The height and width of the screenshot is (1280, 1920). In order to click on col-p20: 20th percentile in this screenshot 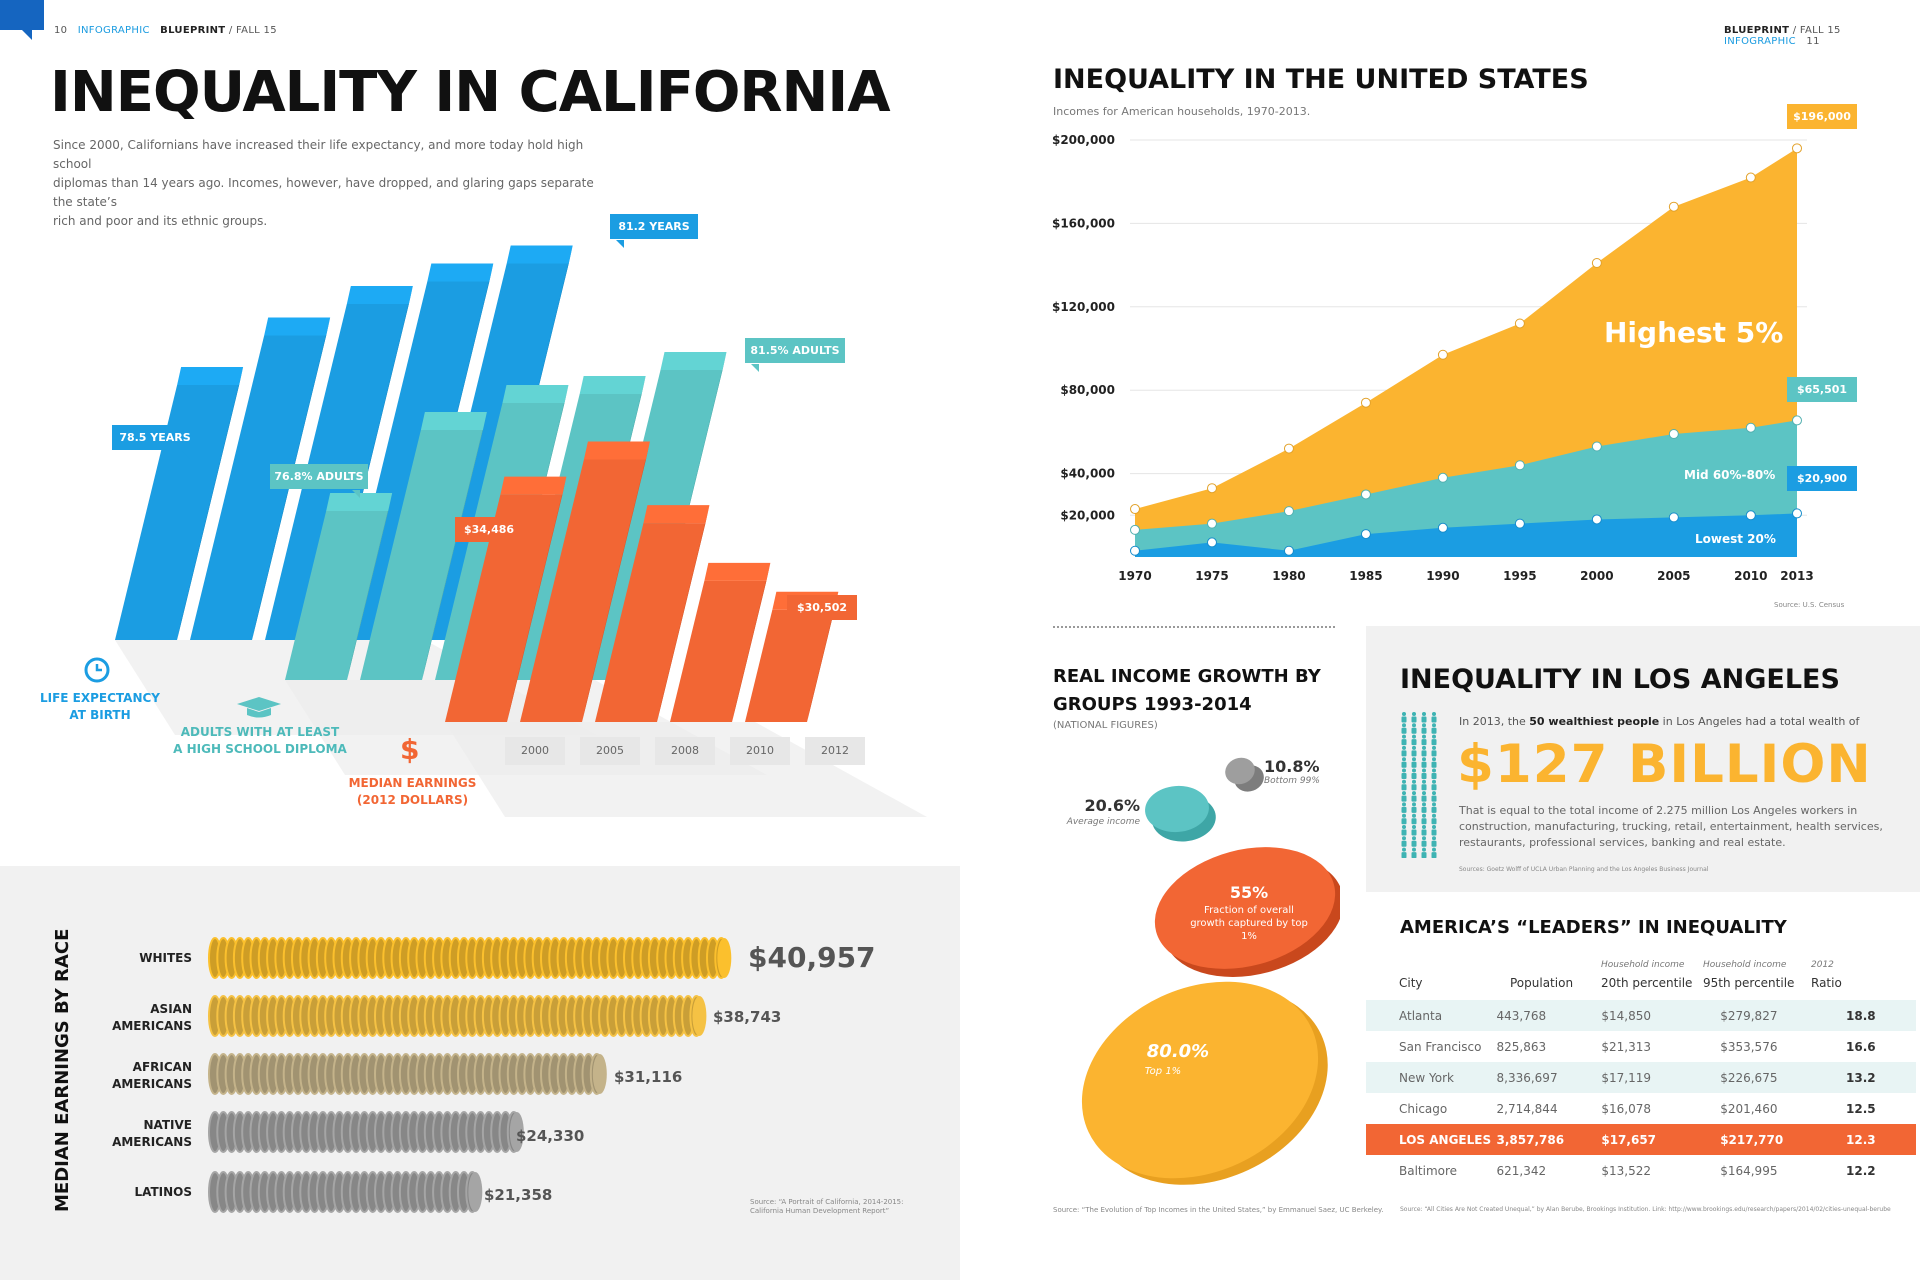, I will do `click(1647, 983)`.